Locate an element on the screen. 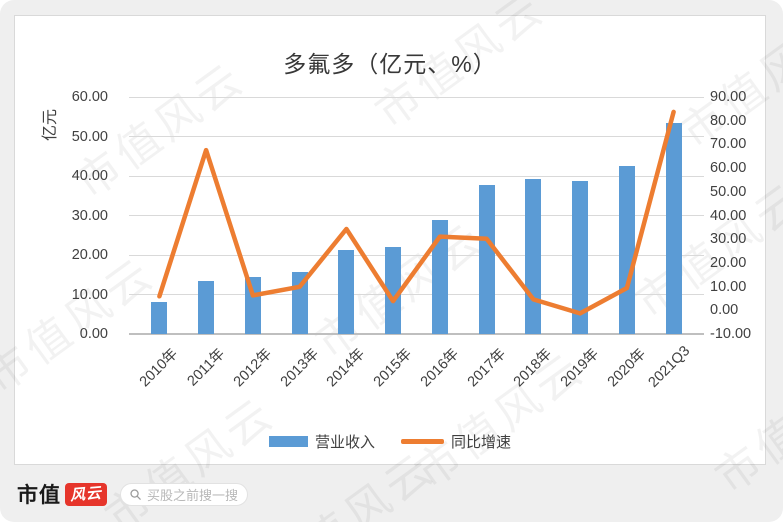 The width and height of the screenshot is (783, 522). legend-item-growth: 同比增速 is located at coordinates (456, 441).